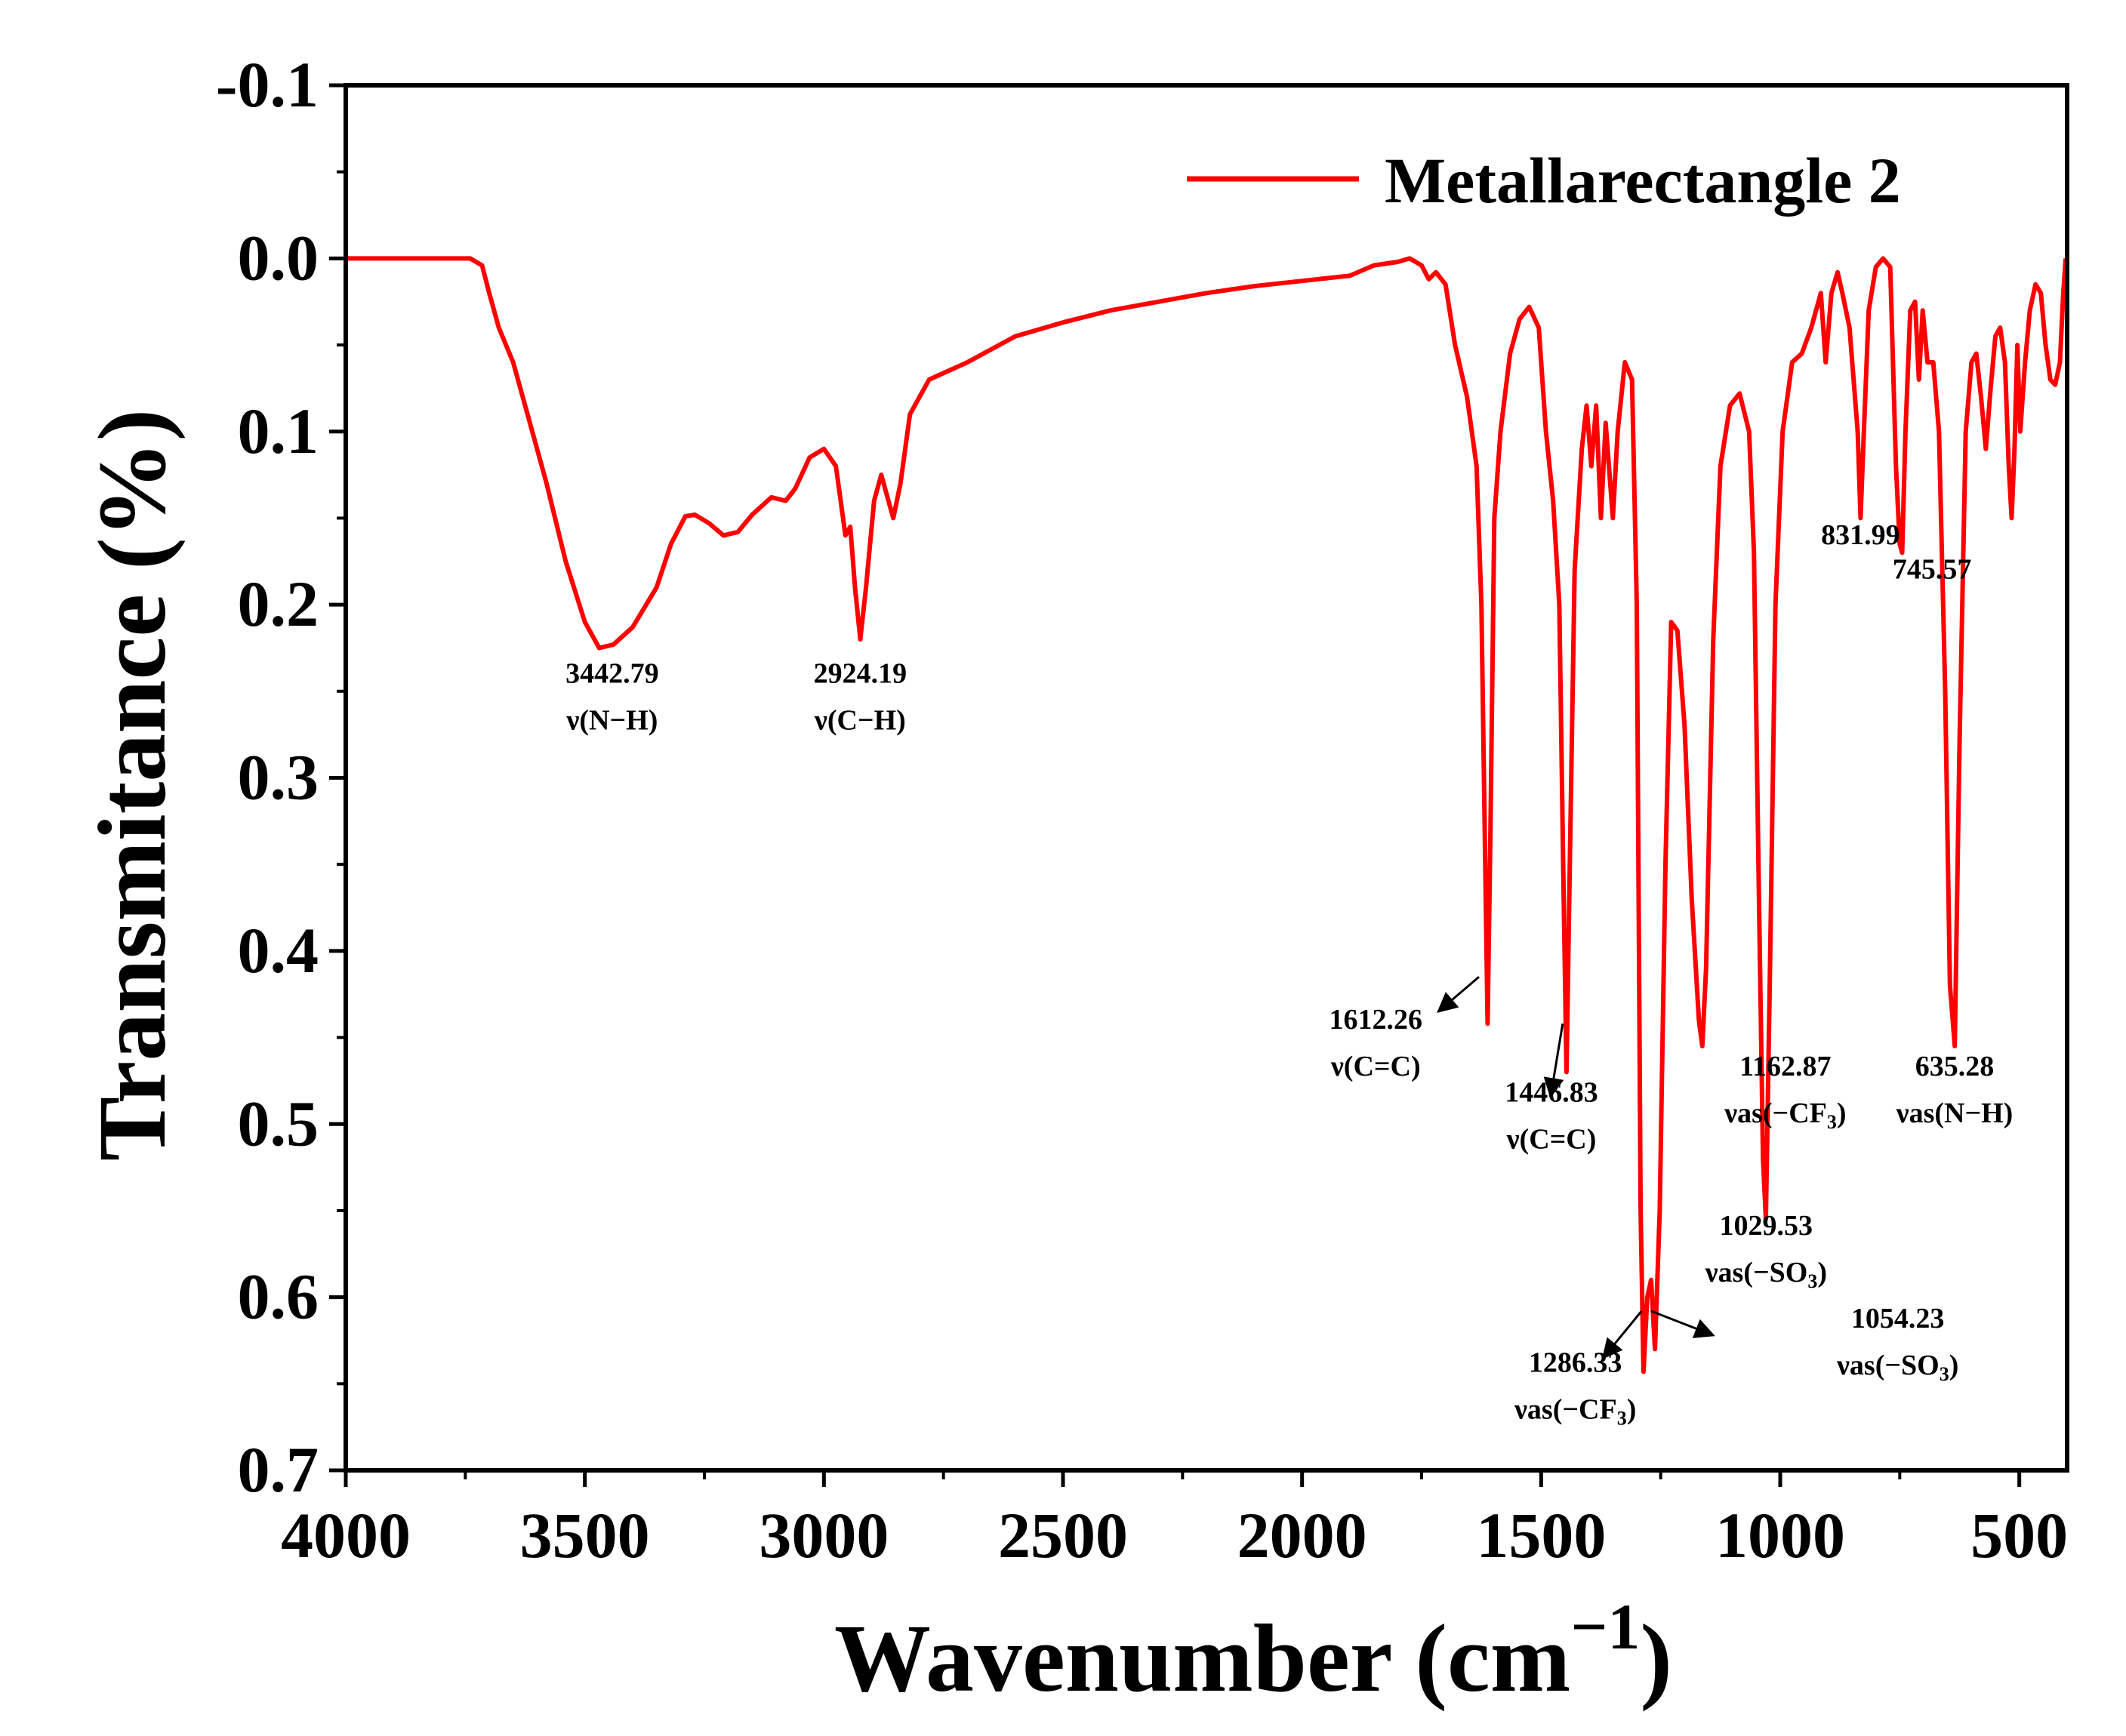  Describe the element at coordinates (1541, 1535) in the screenshot. I see `x-tick-label: 1500` at that location.